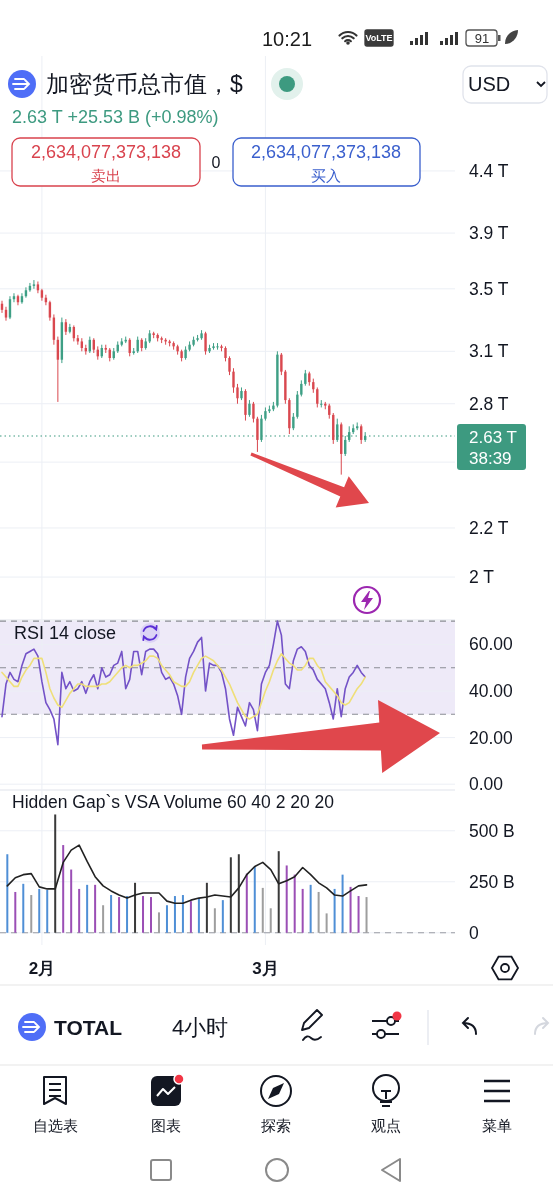 Image resolution: width=553 pixels, height=1200 pixels. Describe the element at coordinates (489, 527) in the screenshot. I see `y-tick-label: 2.2 T` at that location.